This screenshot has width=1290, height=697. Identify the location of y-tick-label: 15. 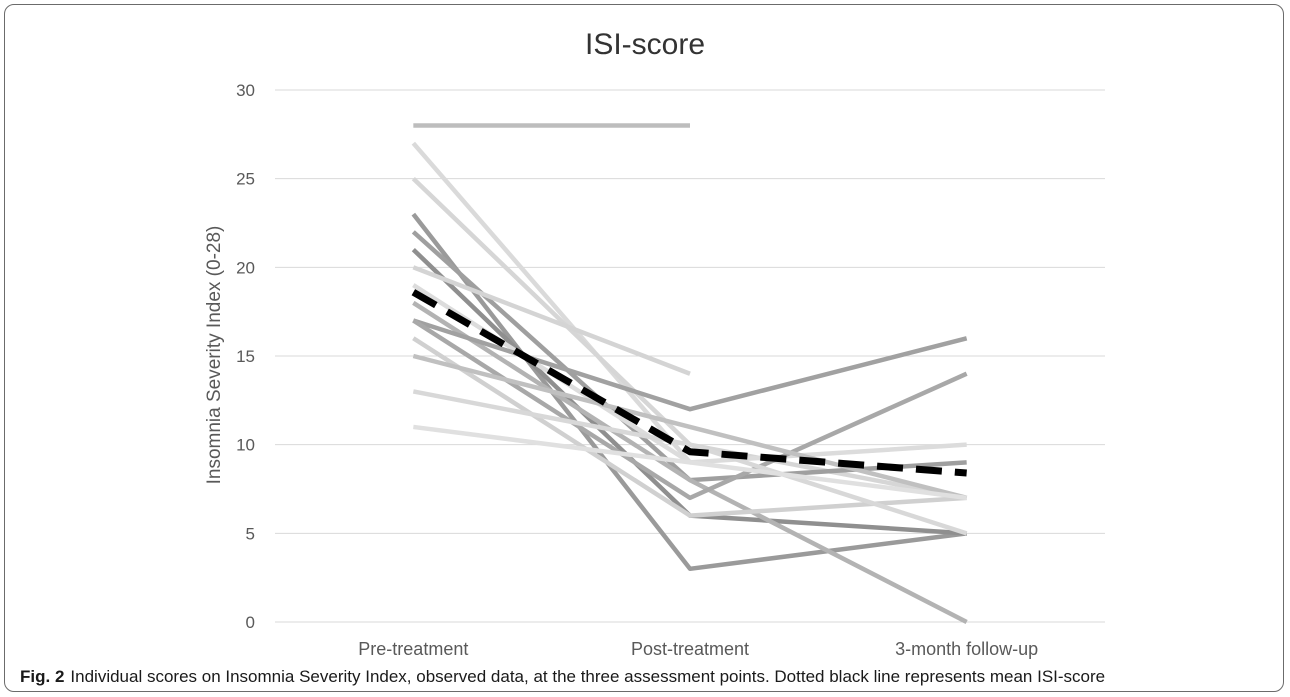
(245, 356).